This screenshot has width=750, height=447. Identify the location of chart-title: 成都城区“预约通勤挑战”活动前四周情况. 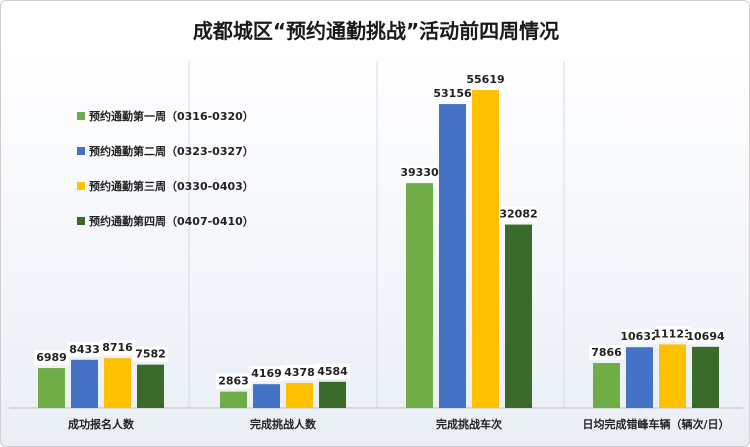
(376, 31).